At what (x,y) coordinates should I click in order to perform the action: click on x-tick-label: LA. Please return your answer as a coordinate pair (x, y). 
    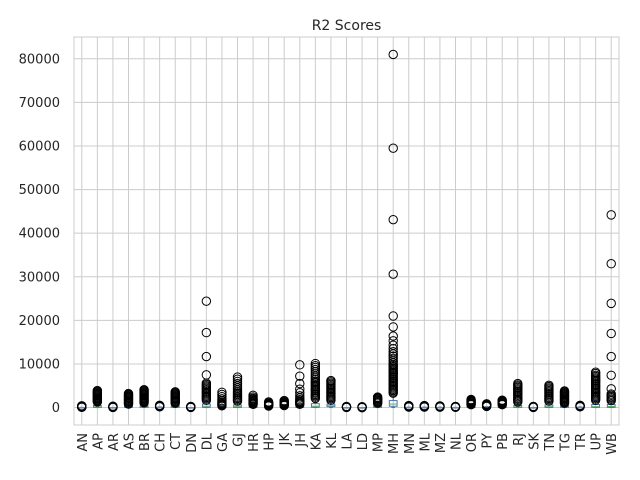
    Looking at the image, I should click on (348, 441).